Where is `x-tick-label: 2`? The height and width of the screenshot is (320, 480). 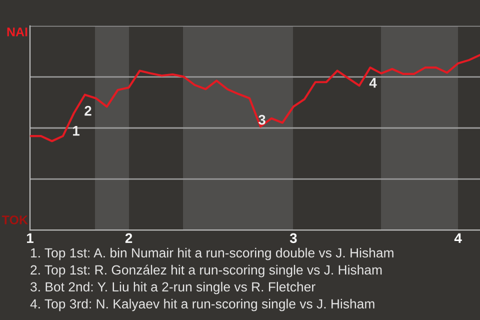
x-tick-label: 2 is located at coordinates (128, 238).